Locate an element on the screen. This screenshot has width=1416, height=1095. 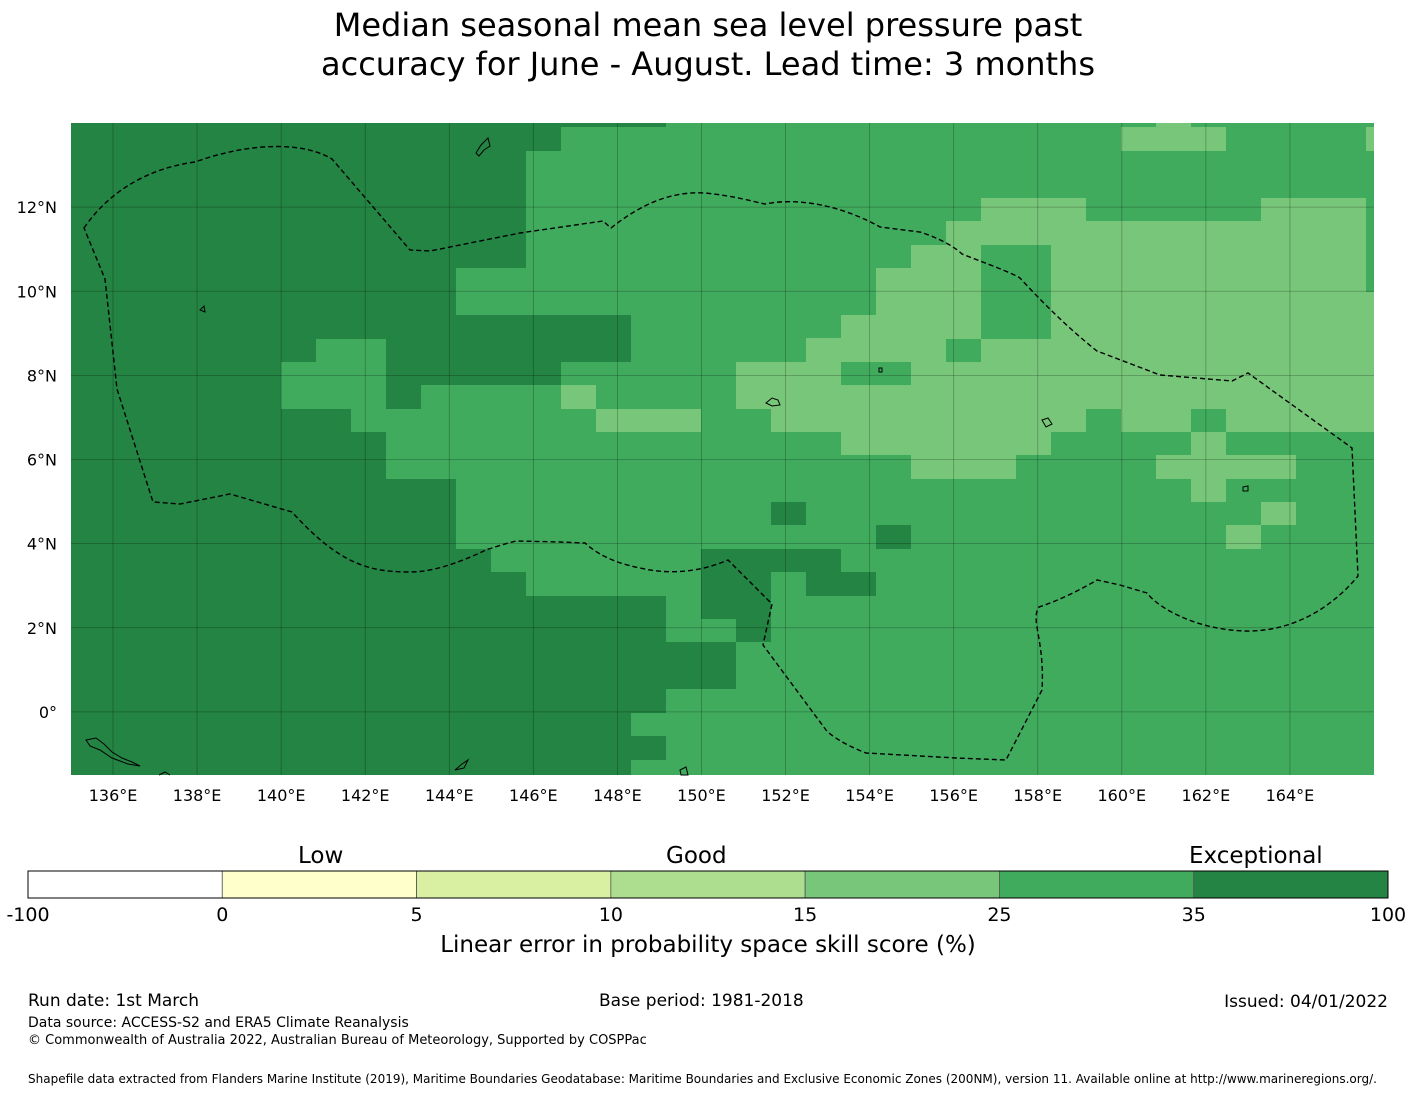
colorbar-tick-label: -100 is located at coordinates (27, 915).